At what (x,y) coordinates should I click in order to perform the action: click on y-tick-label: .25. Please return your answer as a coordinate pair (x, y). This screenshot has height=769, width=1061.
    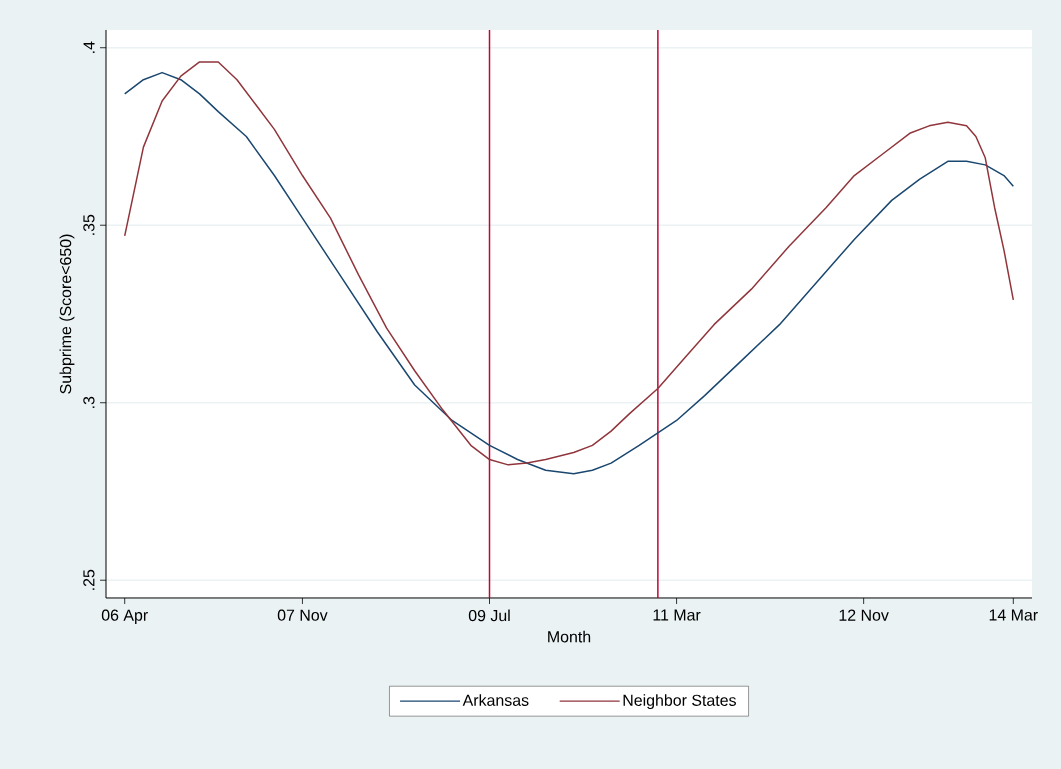
    Looking at the image, I should click on (89, 579).